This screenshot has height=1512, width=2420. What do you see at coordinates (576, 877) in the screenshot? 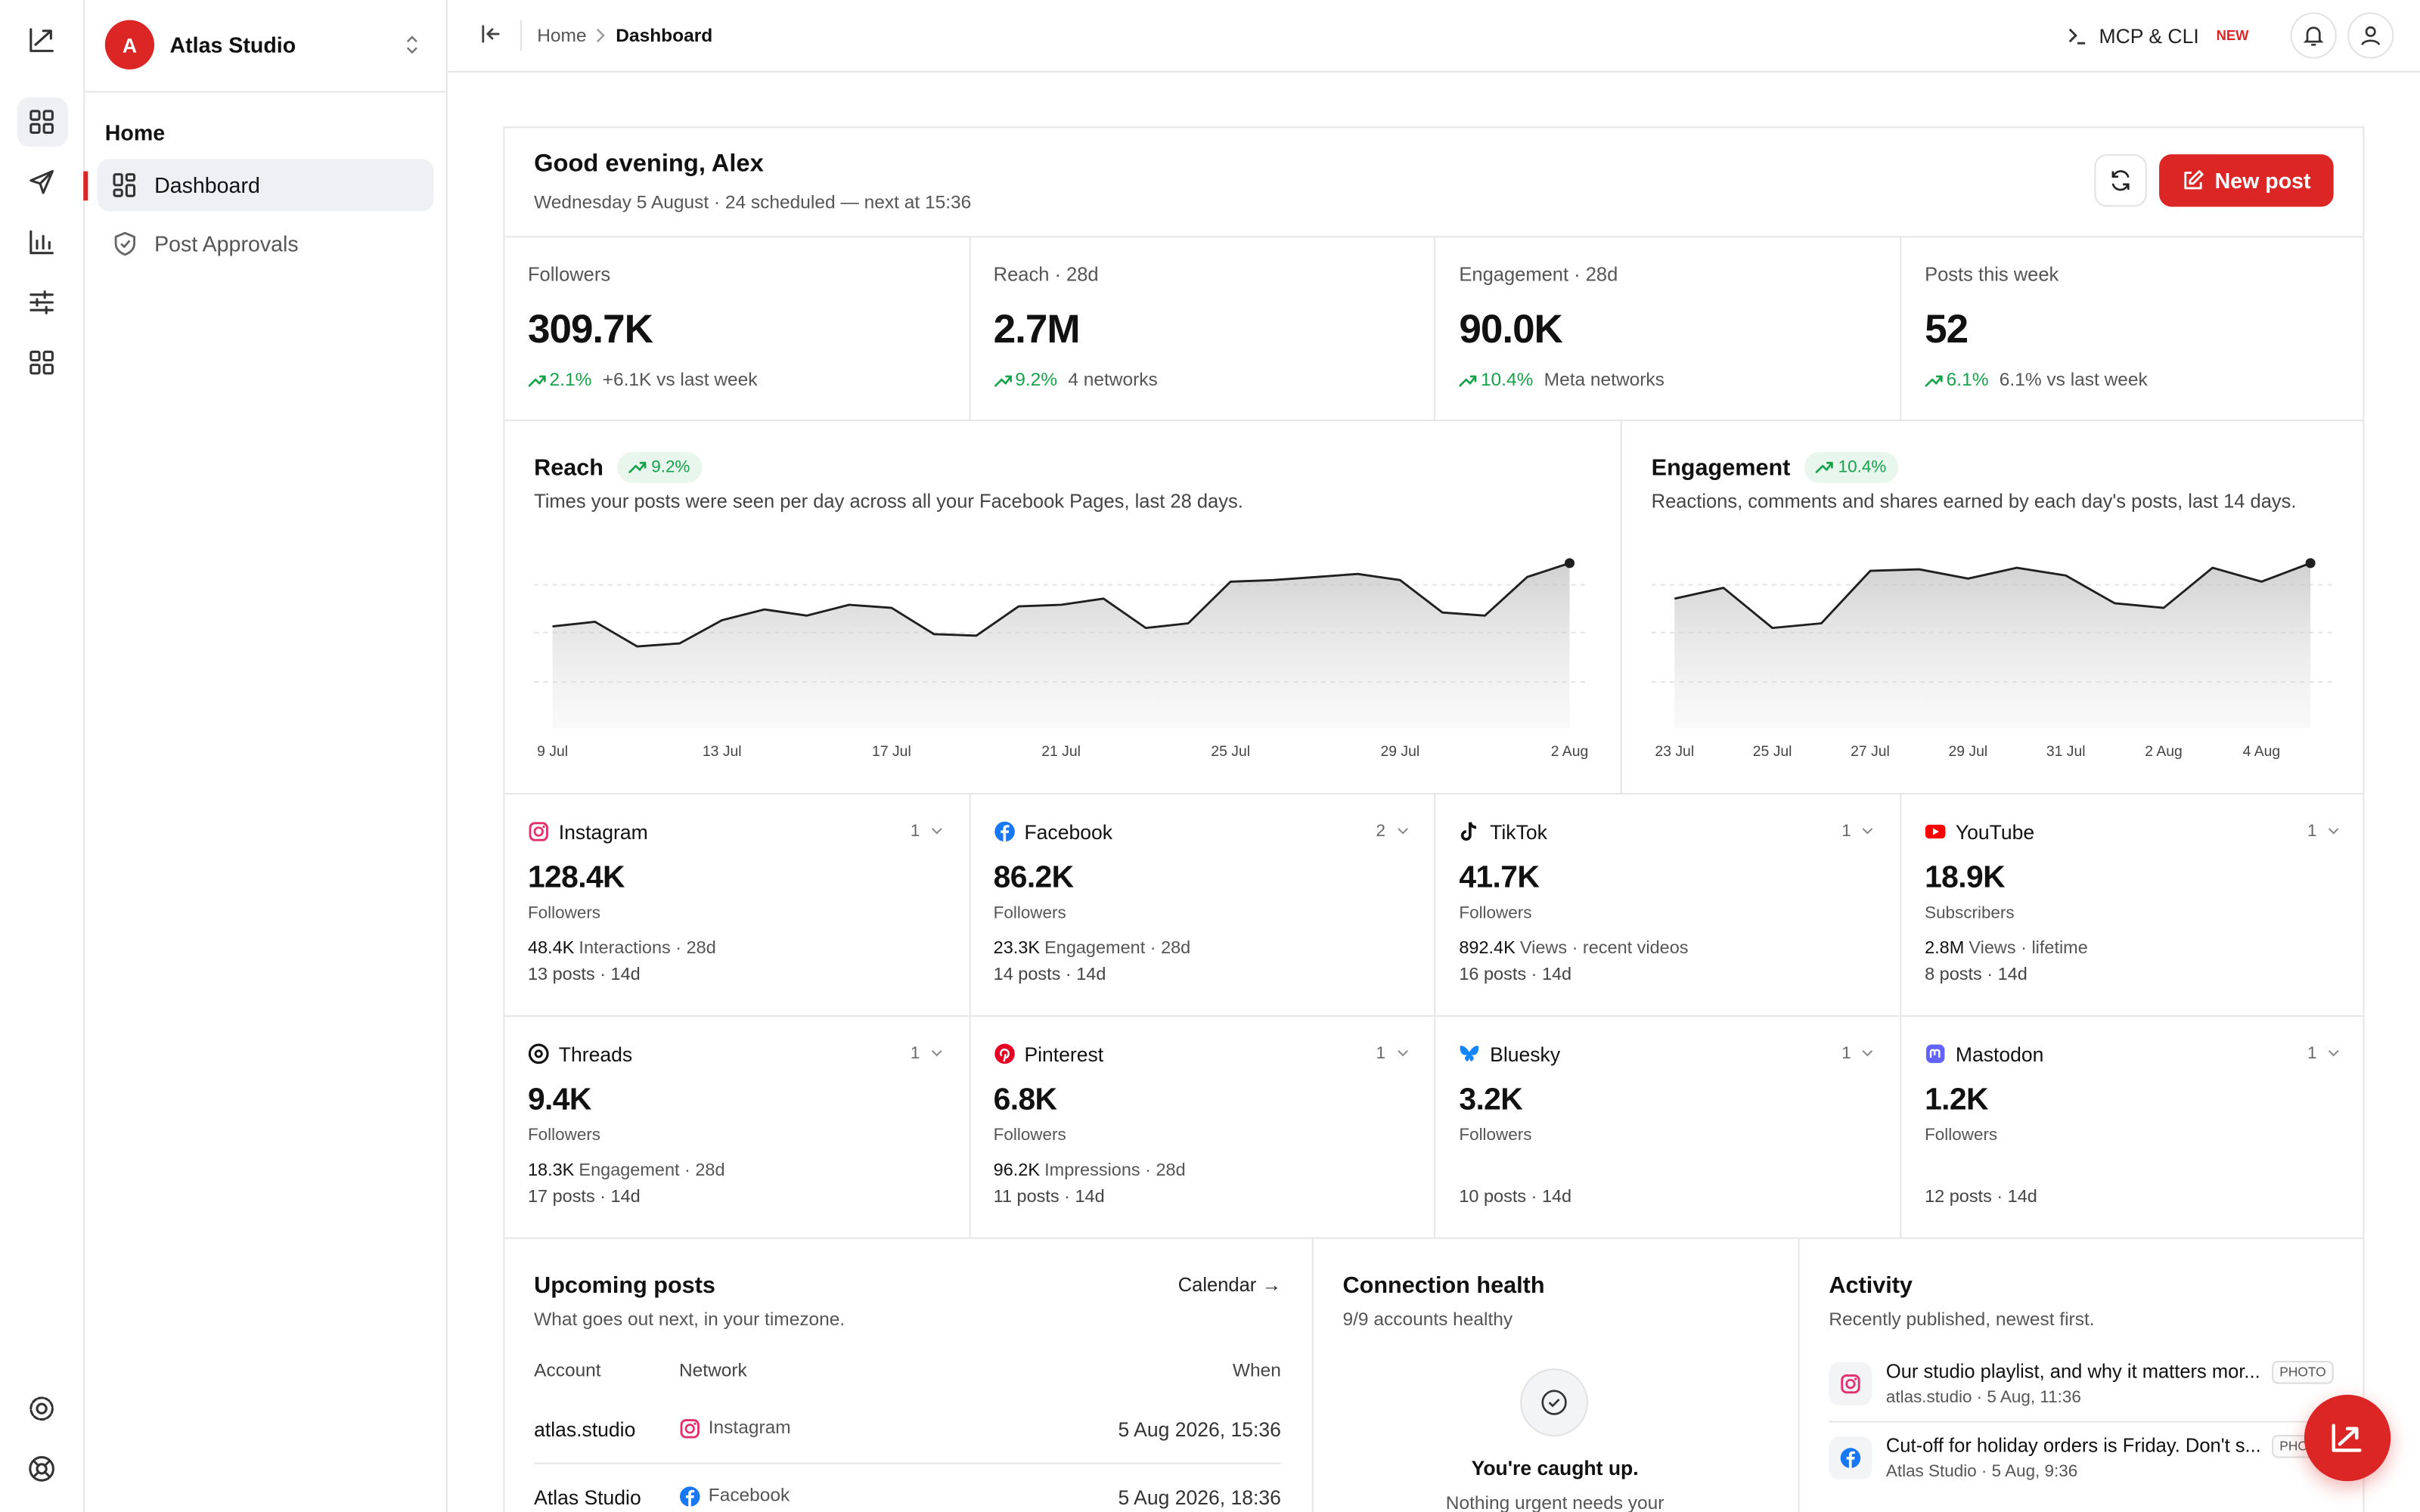
I see `network-value: 128.4K` at bounding box center [576, 877].